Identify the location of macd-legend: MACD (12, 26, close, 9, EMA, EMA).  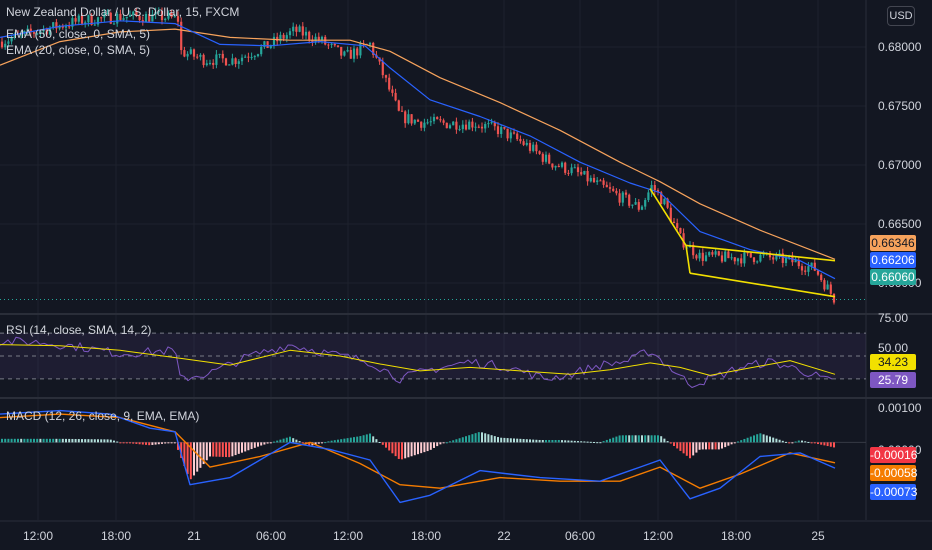
(103, 416).